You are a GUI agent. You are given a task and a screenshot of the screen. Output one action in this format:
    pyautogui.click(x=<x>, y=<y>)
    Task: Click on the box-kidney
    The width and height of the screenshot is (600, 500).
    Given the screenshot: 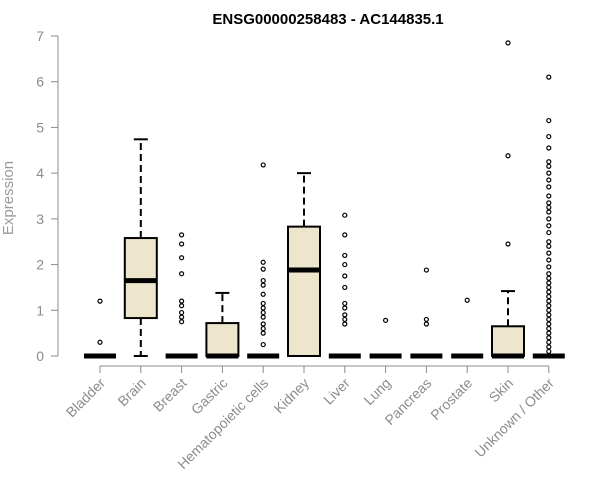 What is the action you would take?
    pyautogui.click(x=304, y=264)
    